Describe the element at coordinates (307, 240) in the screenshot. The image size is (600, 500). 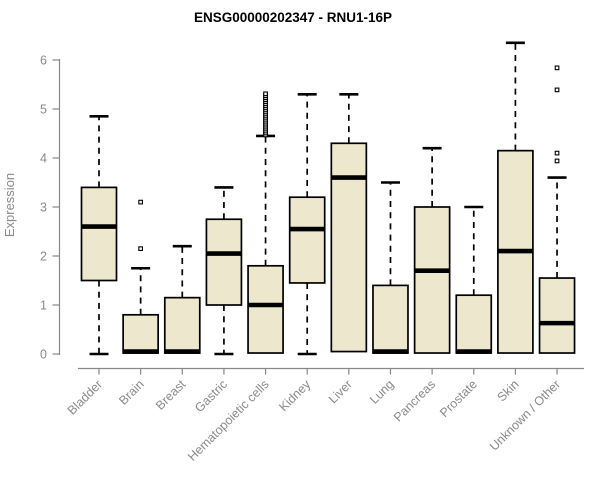
I see `box-kidney` at that location.